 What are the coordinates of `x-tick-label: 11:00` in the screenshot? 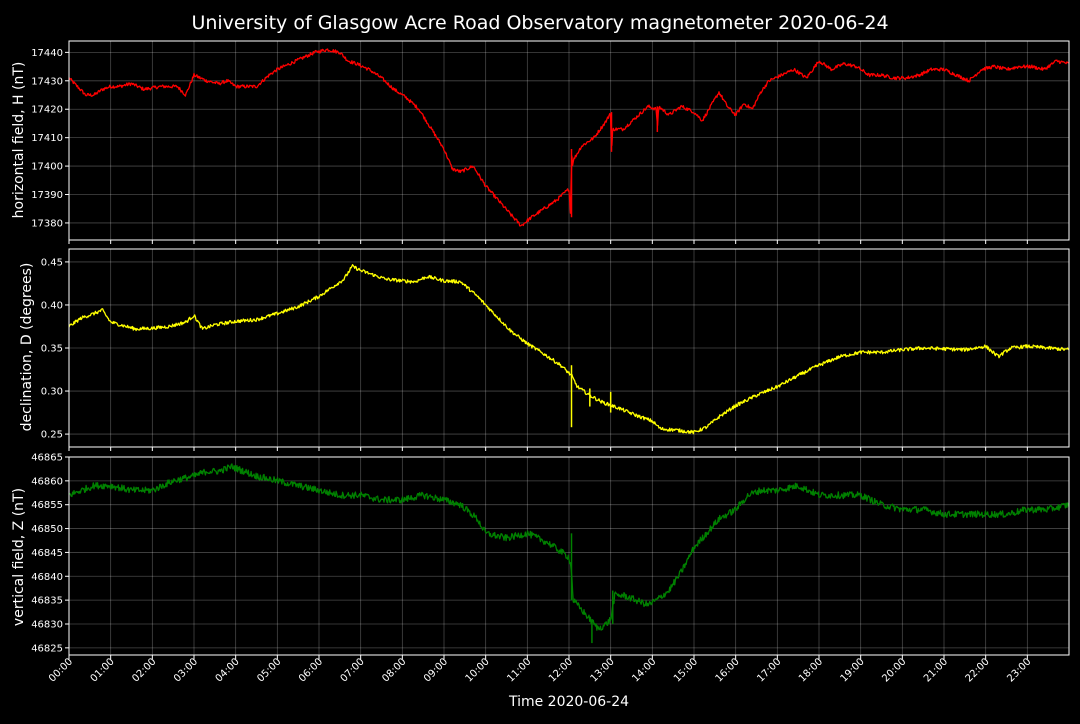 It's located at (519, 670).